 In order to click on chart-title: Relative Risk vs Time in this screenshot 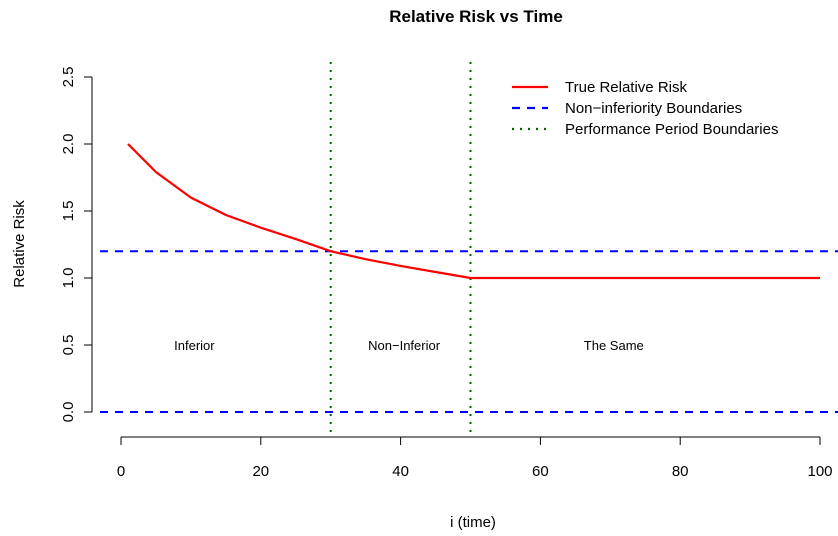, I will do `click(476, 16)`.